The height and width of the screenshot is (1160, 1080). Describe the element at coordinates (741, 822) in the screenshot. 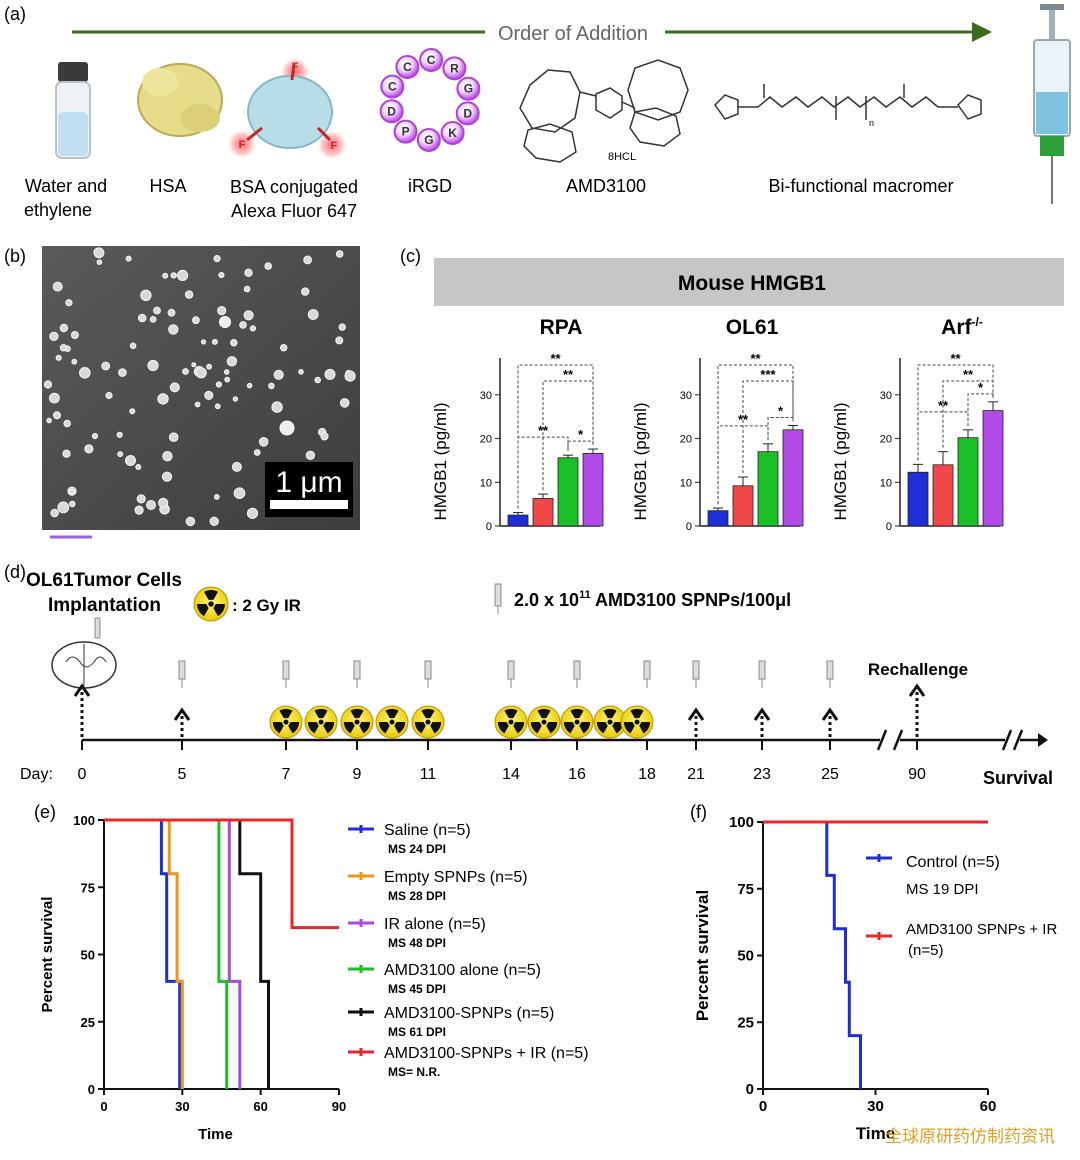

I see `y-tick-label: 100` at that location.